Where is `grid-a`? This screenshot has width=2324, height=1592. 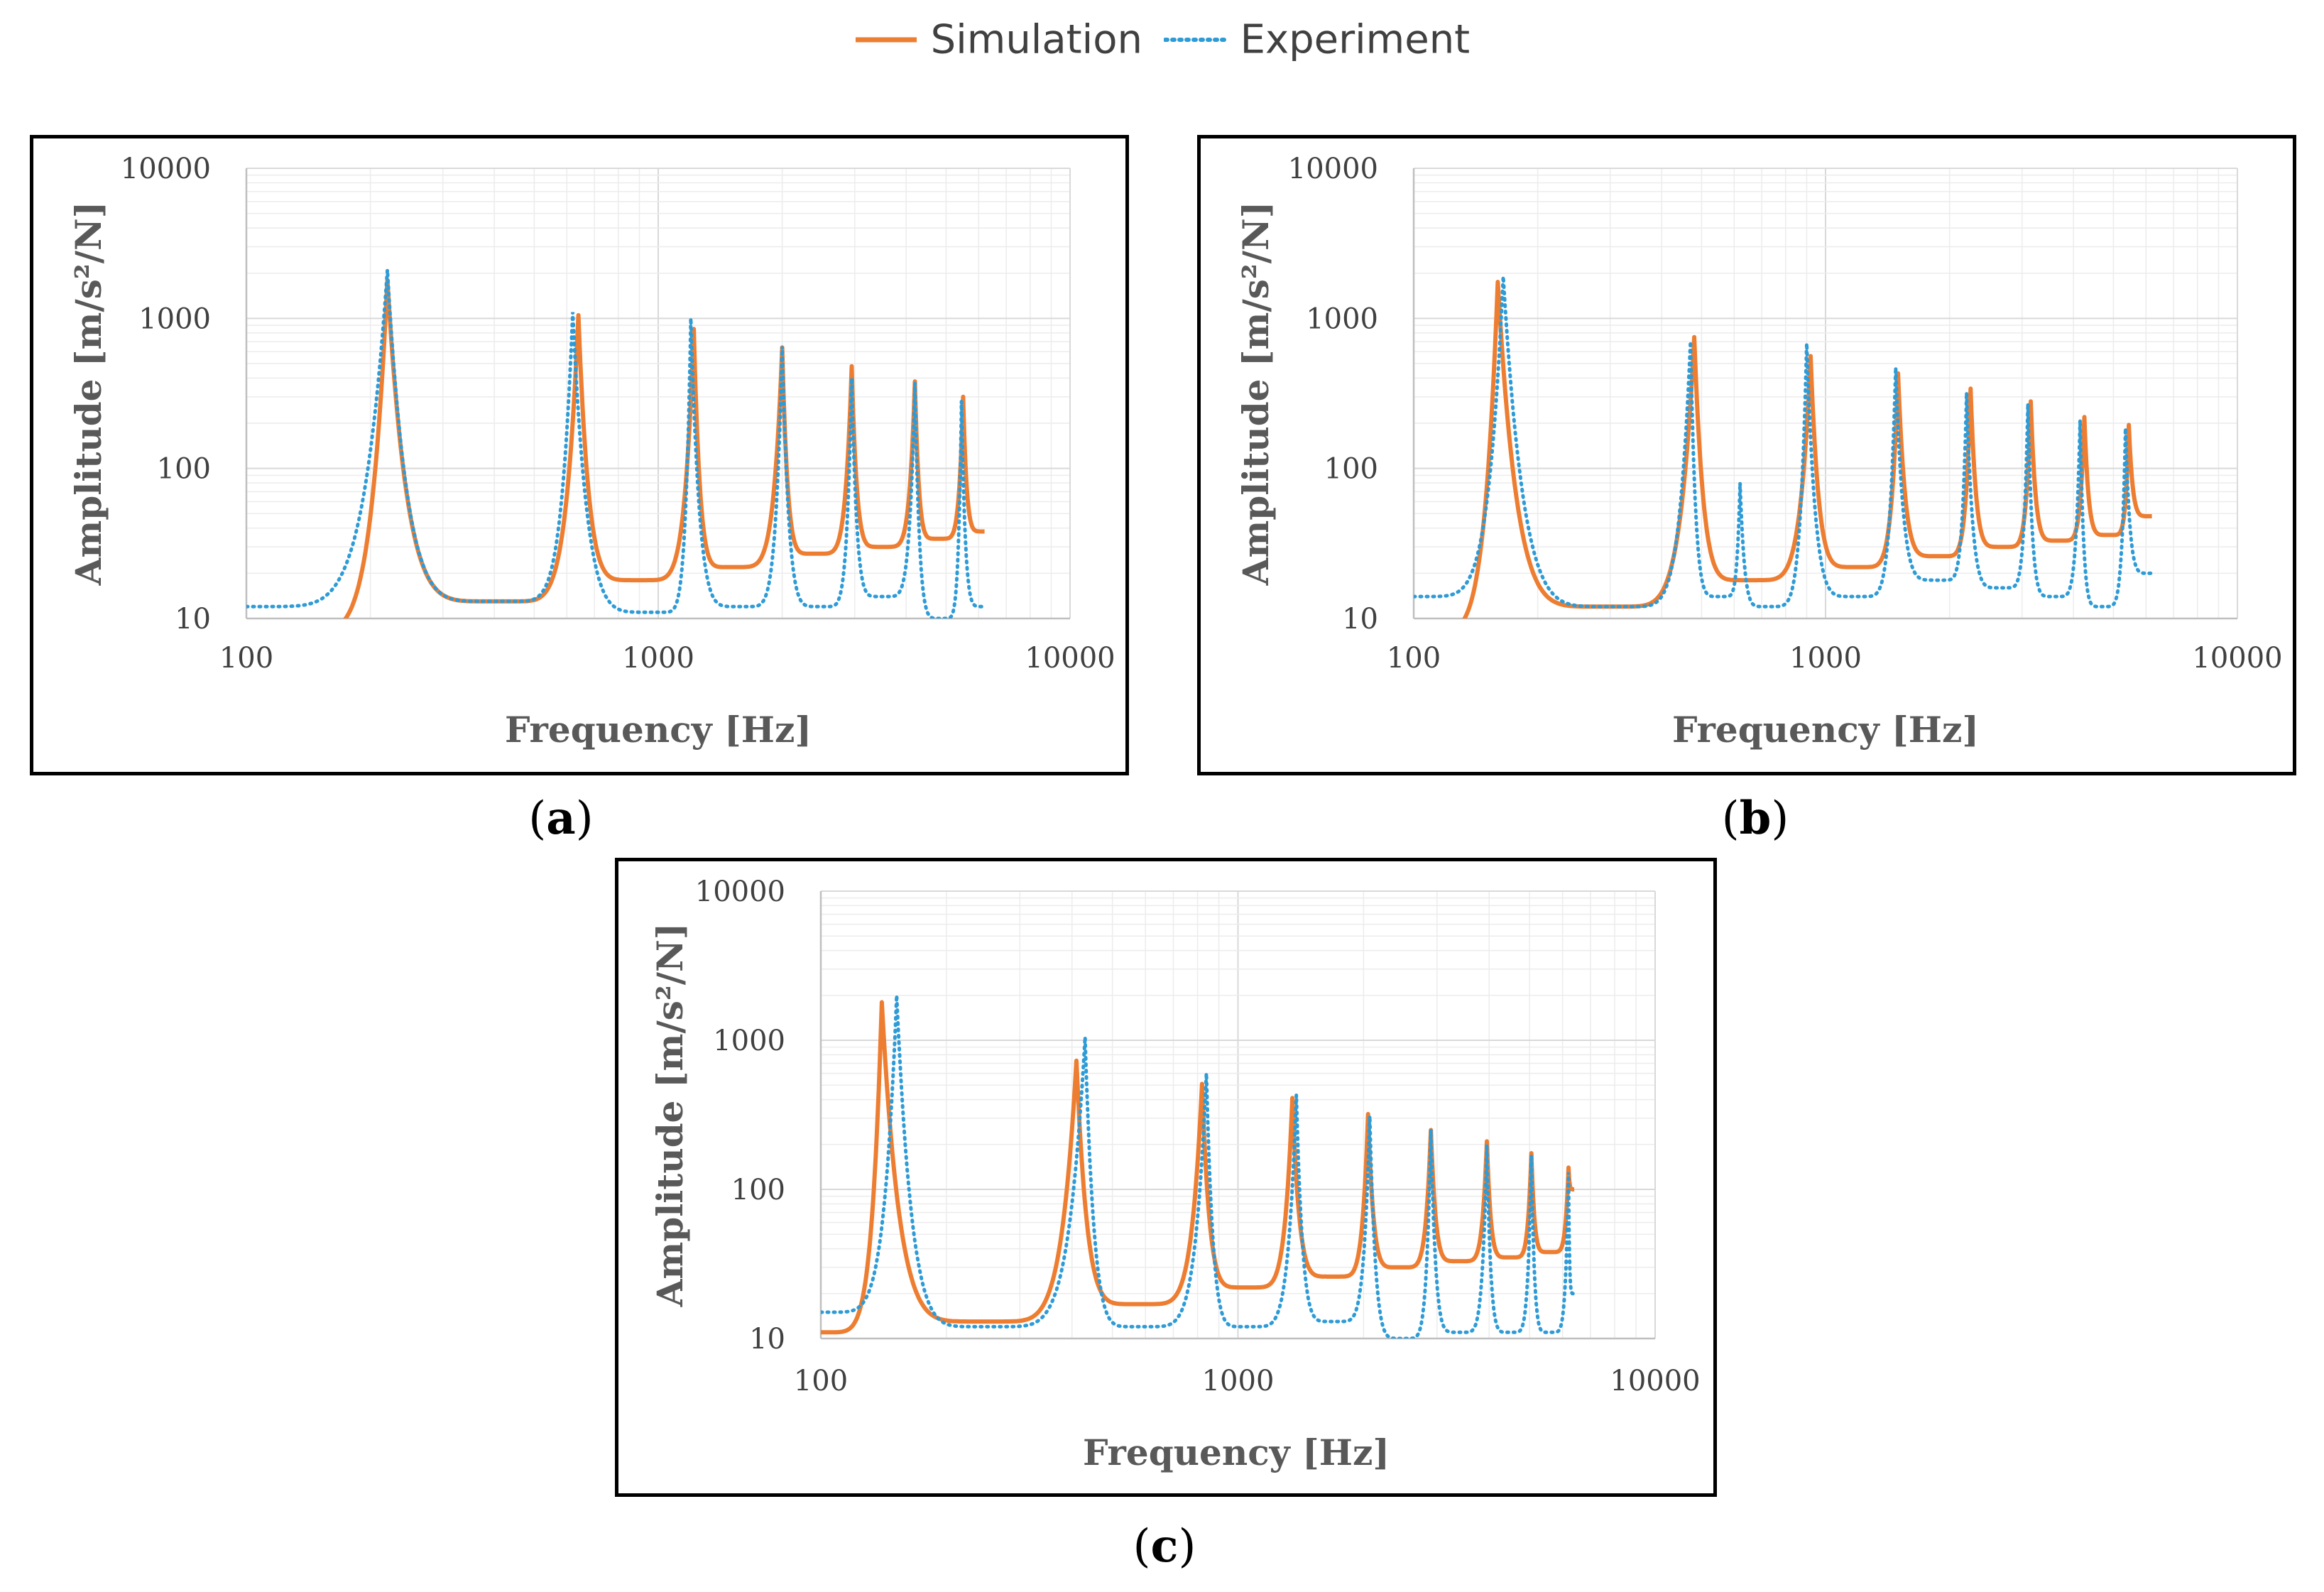
grid-a is located at coordinates (658, 394).